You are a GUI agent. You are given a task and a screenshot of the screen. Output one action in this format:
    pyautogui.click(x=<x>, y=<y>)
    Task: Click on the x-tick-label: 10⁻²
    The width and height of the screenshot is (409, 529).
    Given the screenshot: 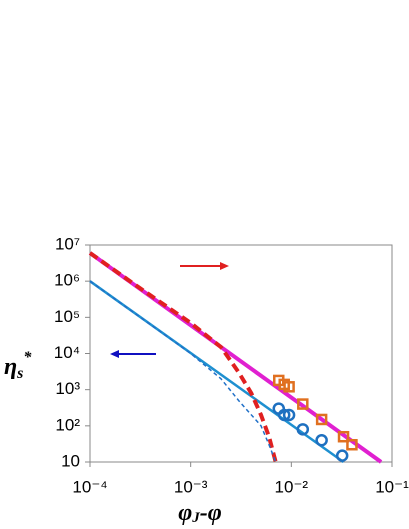 What is the action you would take?
    pyautogui.click(x=292, y=486)
    